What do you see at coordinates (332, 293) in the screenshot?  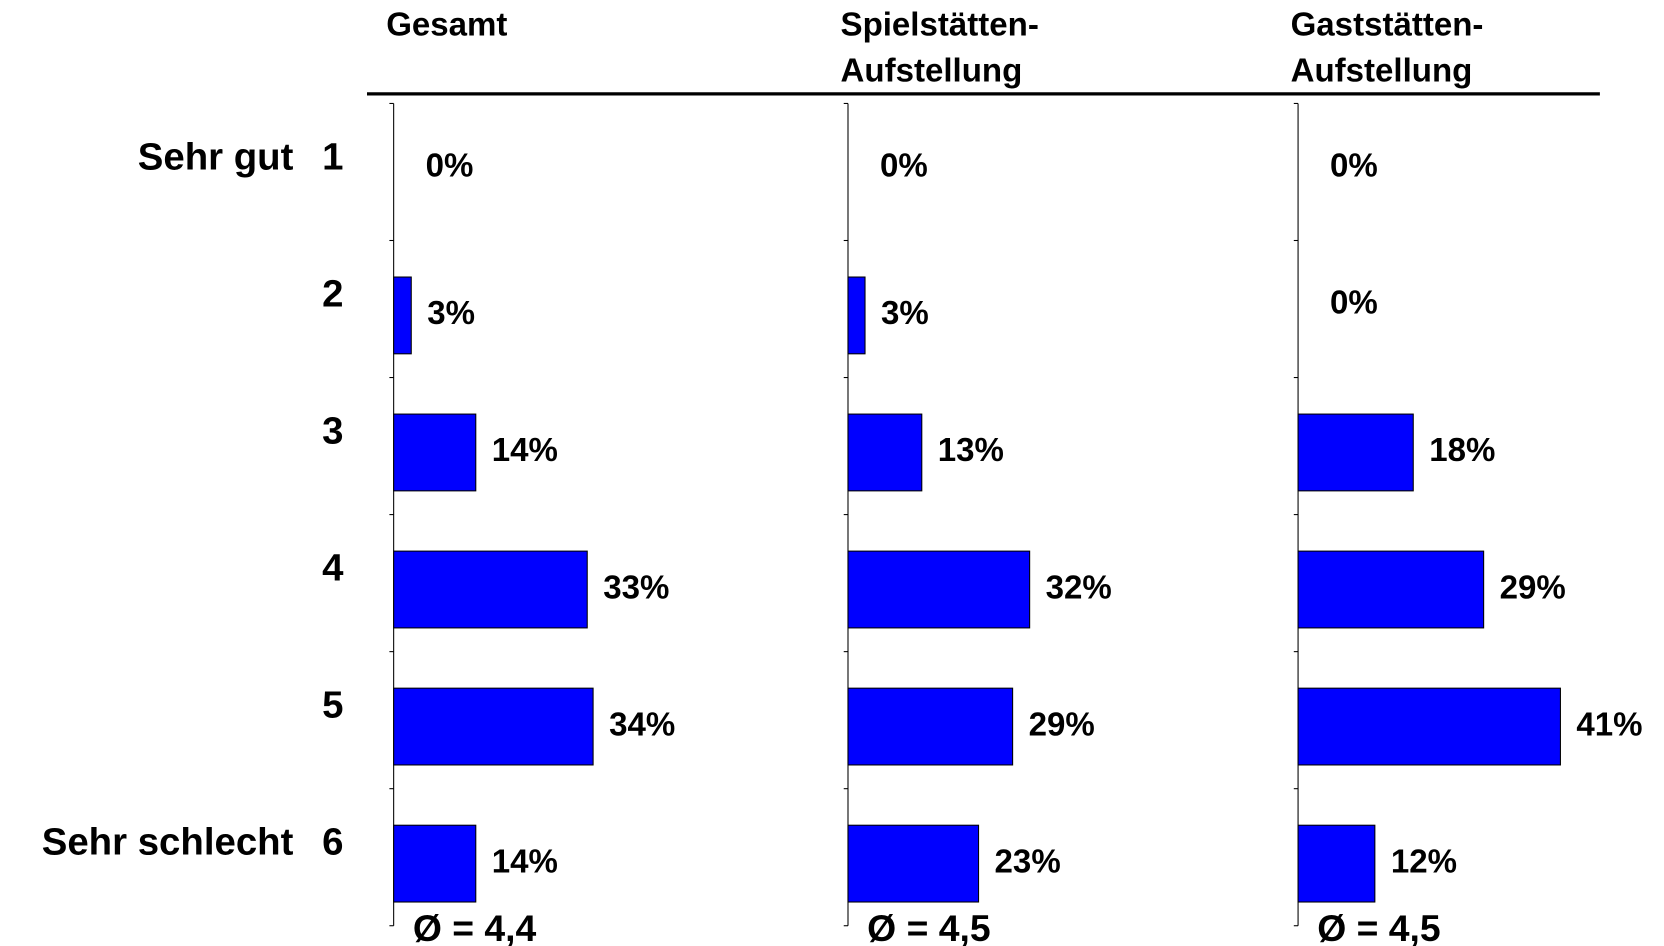 I see `category-label: 2` at bounding box center [332, 293].